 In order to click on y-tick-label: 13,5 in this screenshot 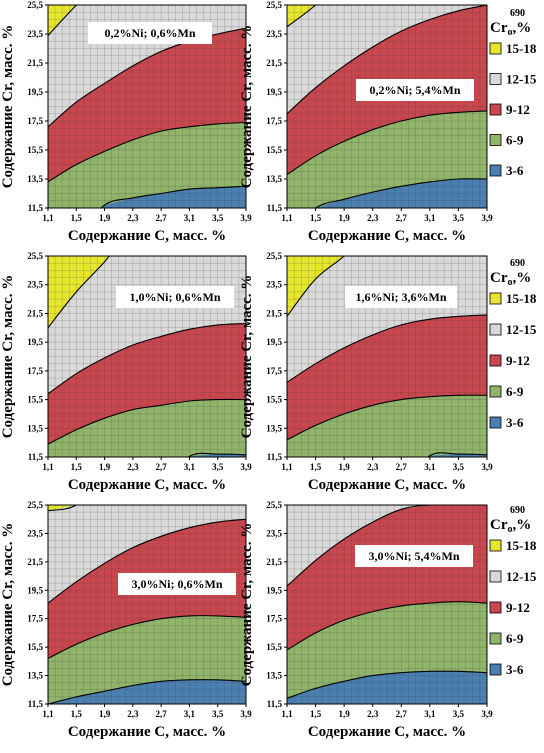, I will do `click(35, 676)`.